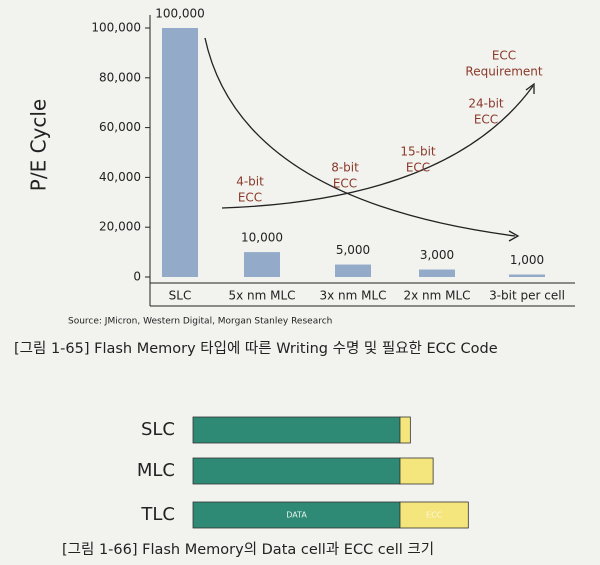 This screenshot has width=600, height=565. Describe the element at coordinates (120, 127) in the screenshot. I see `y-tick-label: 60,000` at that location.